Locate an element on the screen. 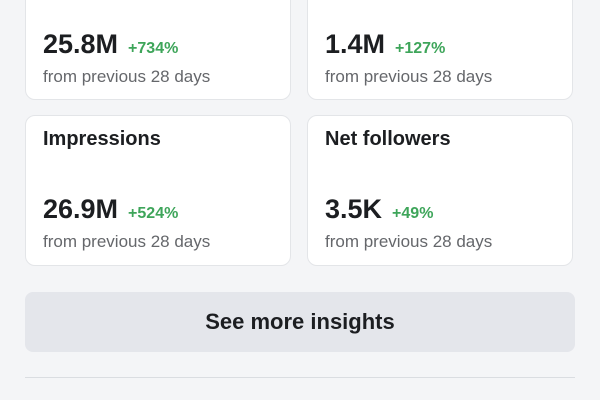 The height and width of the screenshot is (400, 600). metric-row: 3.5K +49% is located at coordinates (379, 209).